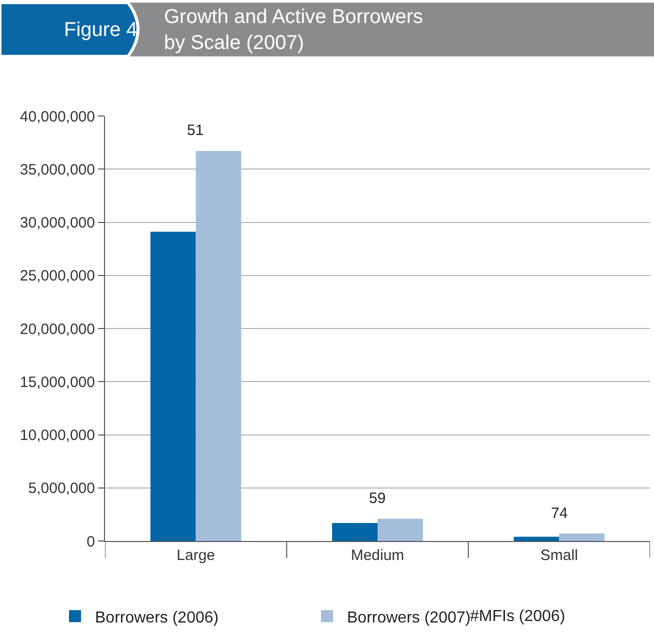 The height and width of the screenshot is (637, 654). What do you see at coordinates (293, 30) in the screenshot?
I see `chart-title: Growth and Active Borrowers by Scale (2007)` at bounding box center [293, 30].